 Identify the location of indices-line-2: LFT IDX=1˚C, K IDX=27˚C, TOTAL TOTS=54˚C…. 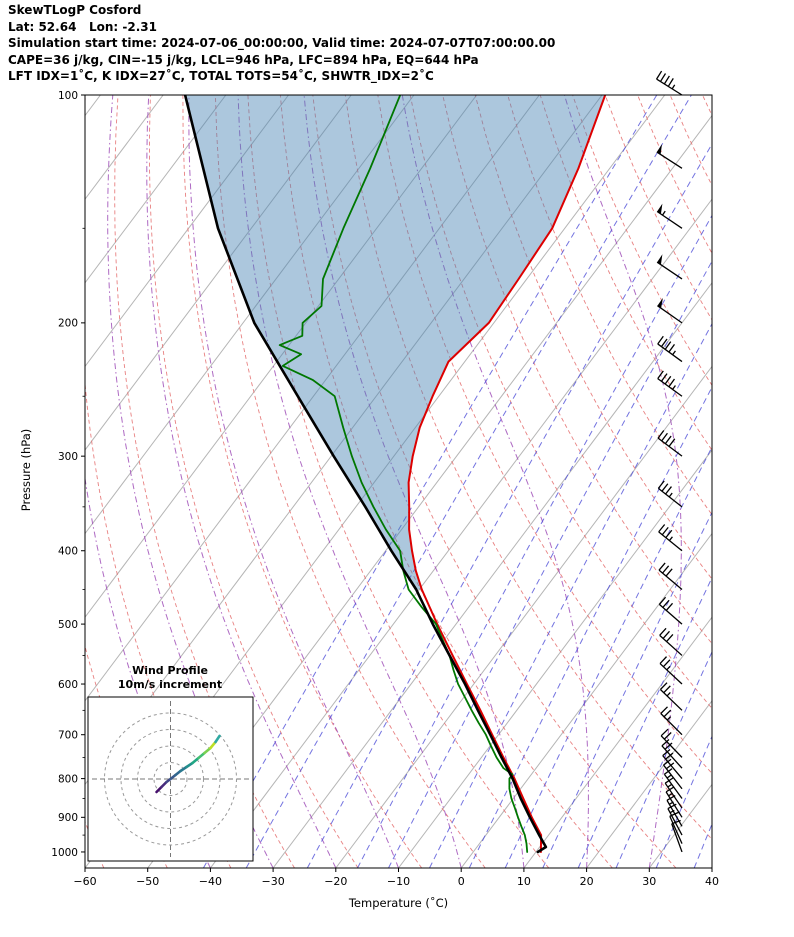
(221, 76).